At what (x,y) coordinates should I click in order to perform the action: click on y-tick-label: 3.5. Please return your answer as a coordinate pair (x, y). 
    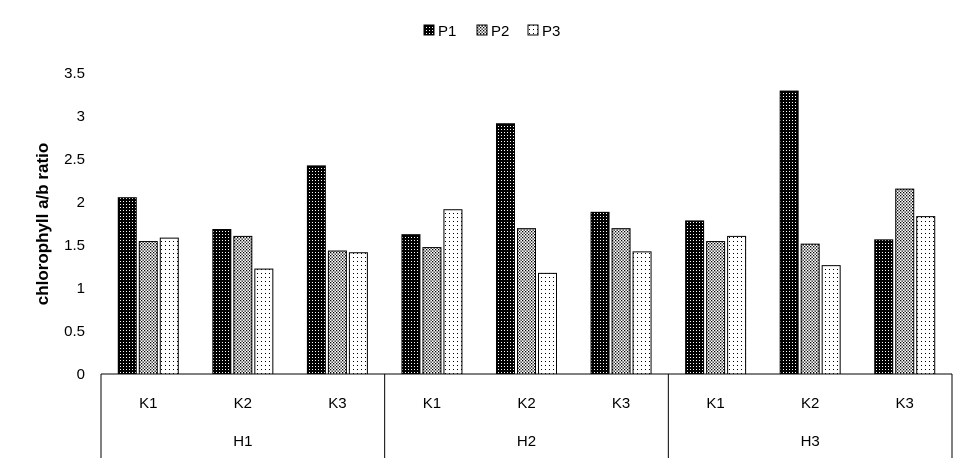
    Looking at the image, I should click on (74, 73).